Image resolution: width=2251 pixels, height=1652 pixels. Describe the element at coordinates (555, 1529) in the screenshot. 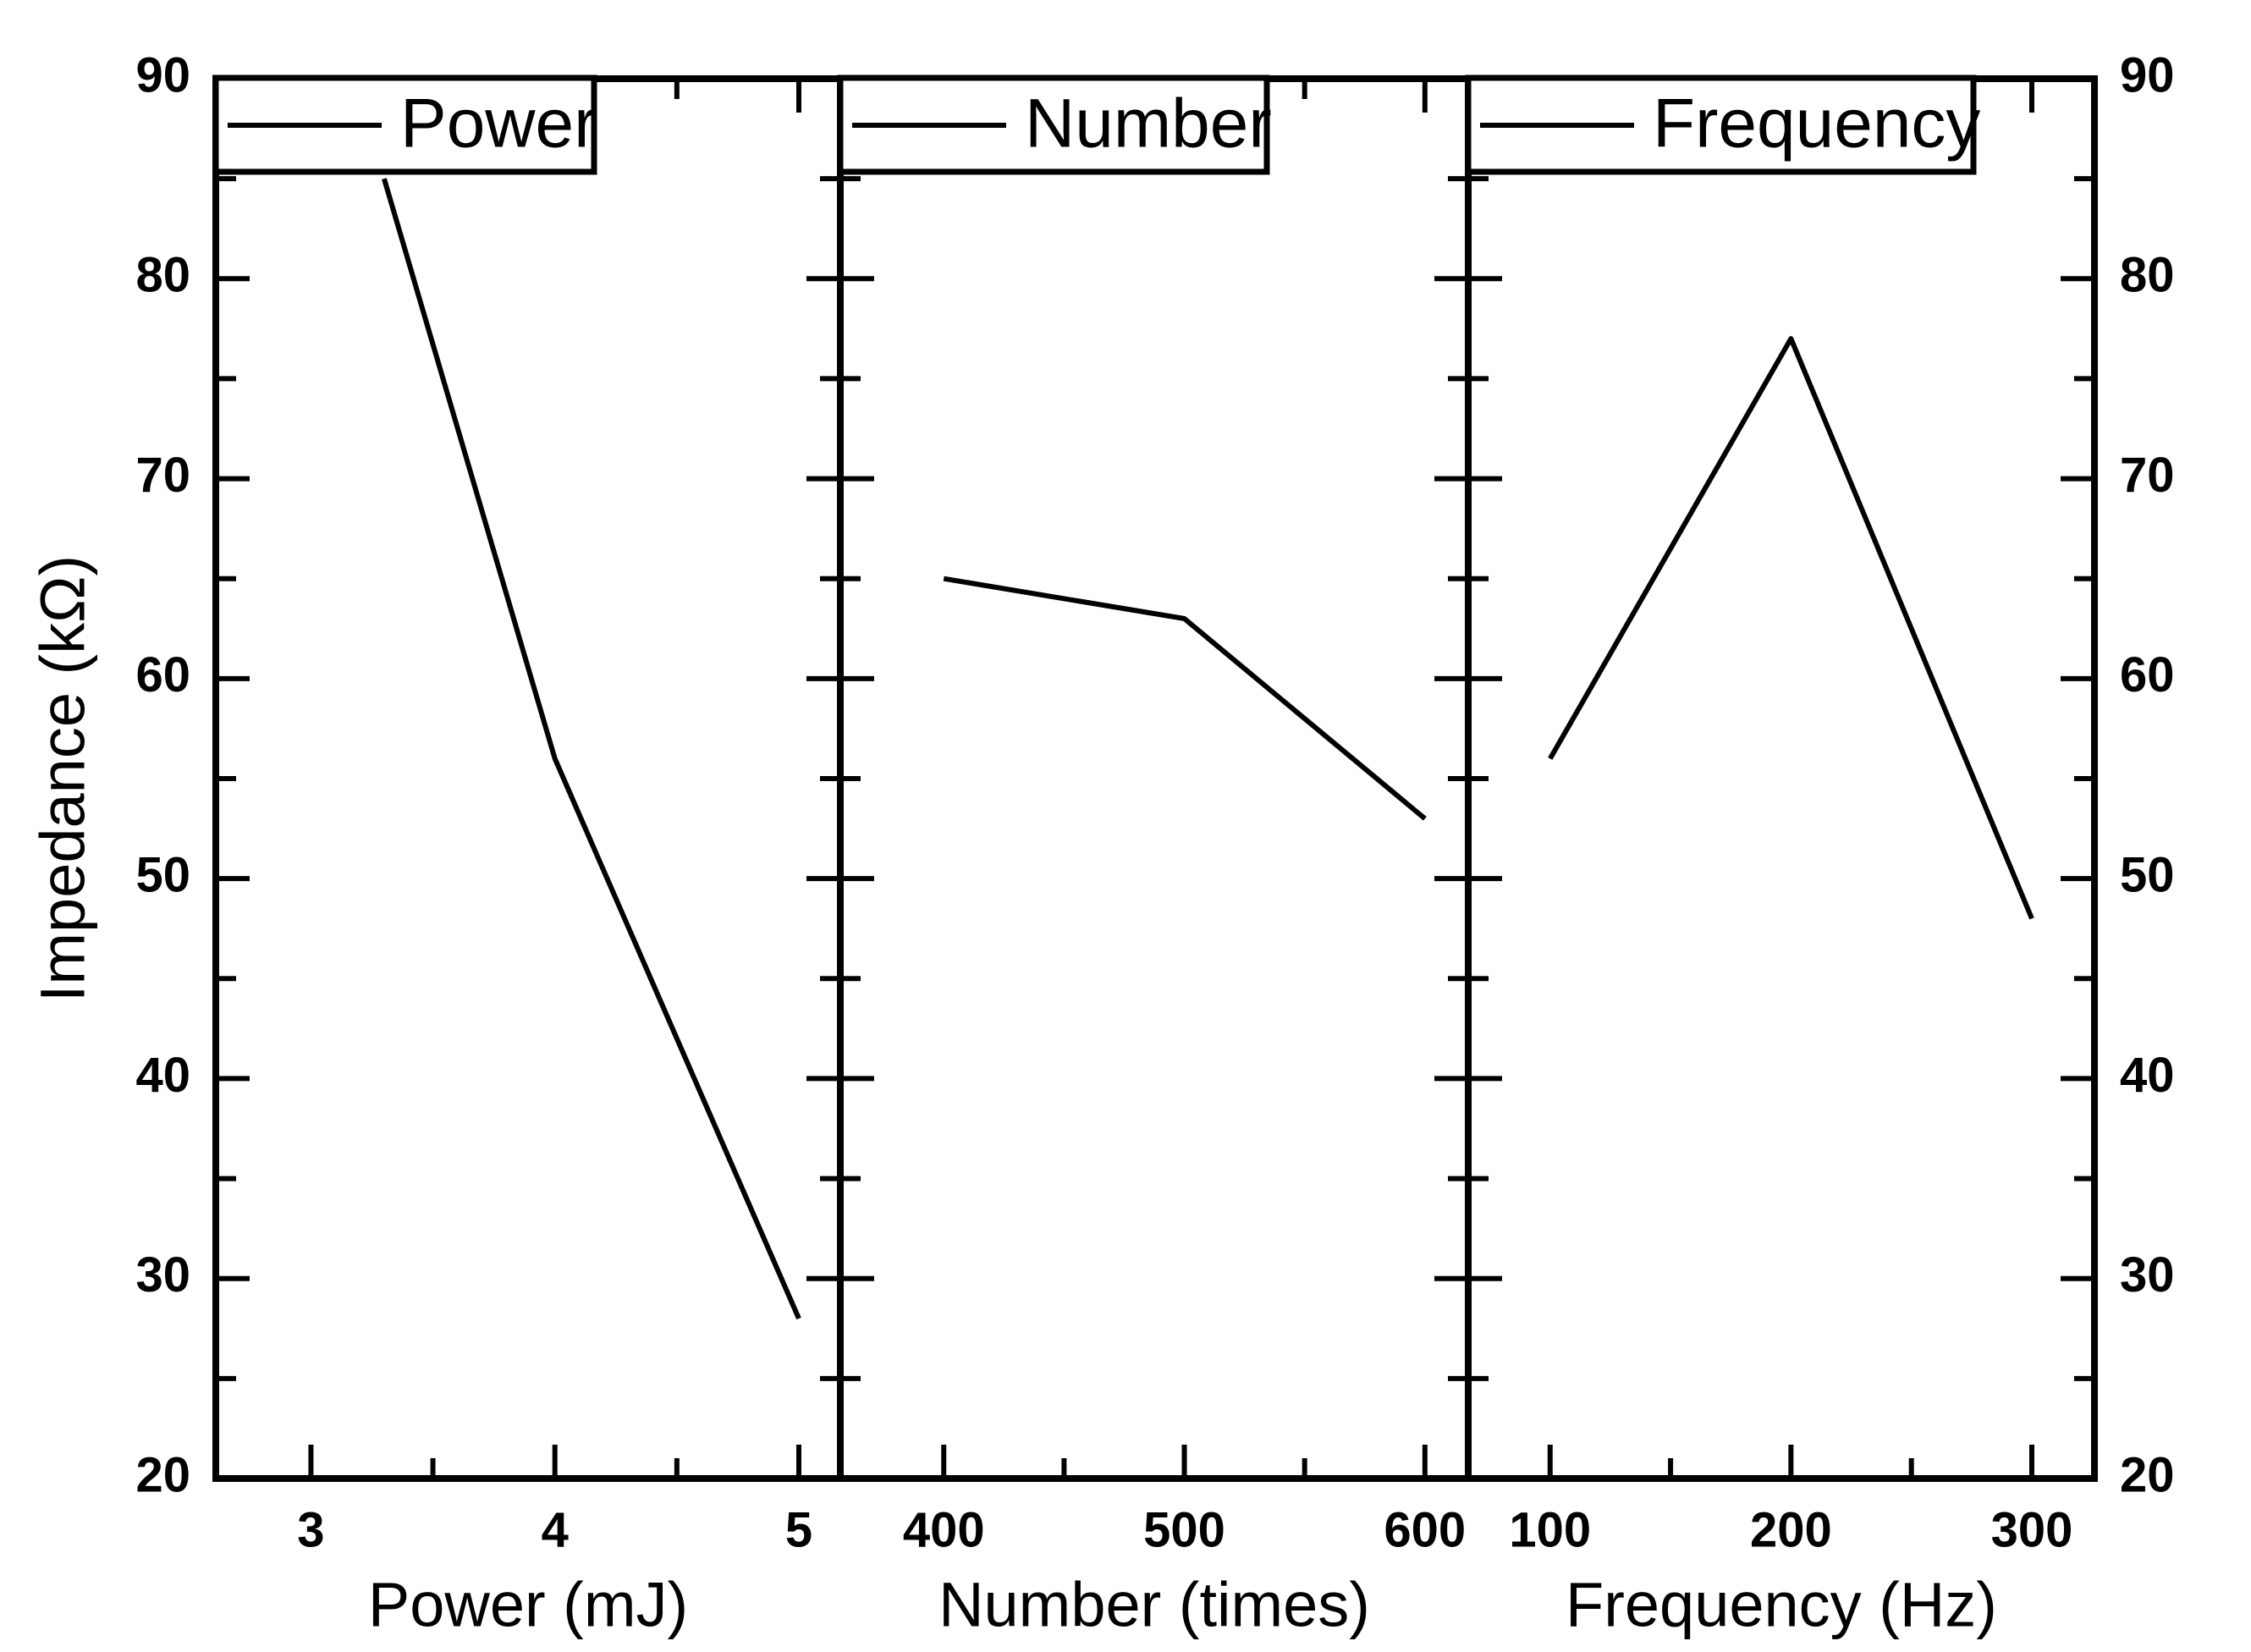

I see `x-tick-label: 4` at that location.